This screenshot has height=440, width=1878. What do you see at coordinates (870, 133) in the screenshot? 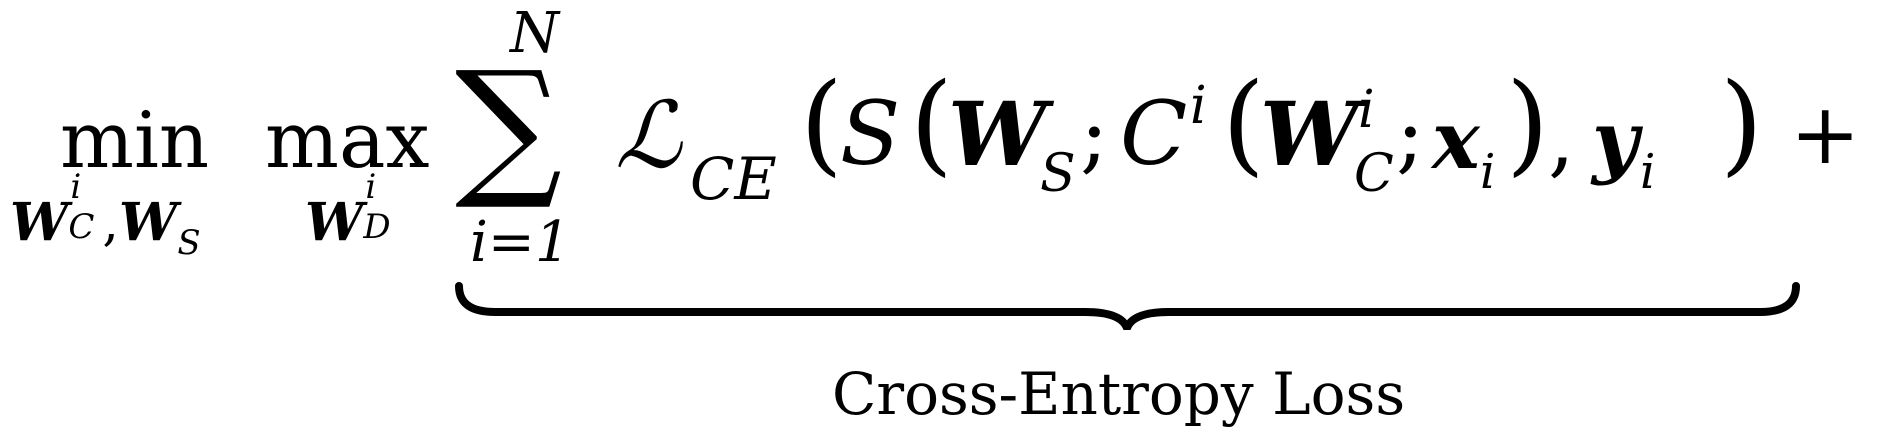
I see `s-symbol: S` at bounding box center [870, 133].